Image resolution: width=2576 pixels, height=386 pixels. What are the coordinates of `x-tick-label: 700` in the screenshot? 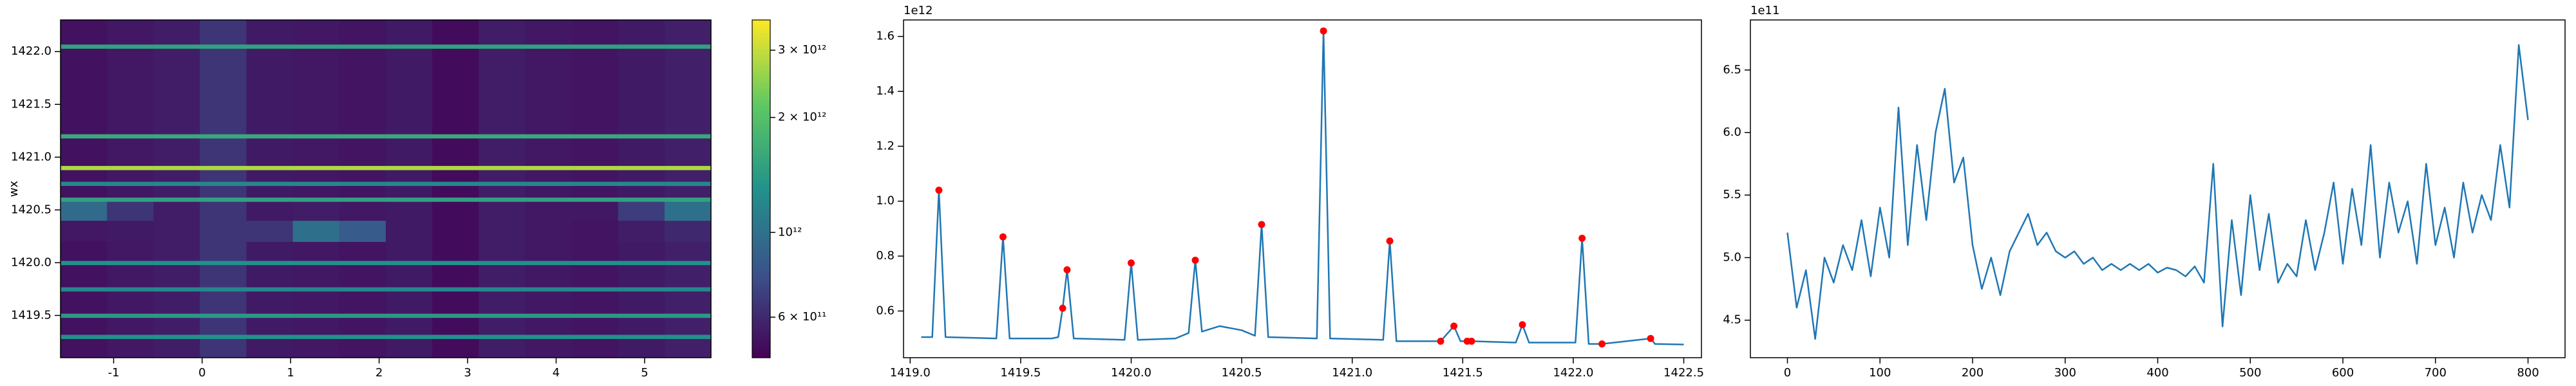 It's located at (2436, 373).